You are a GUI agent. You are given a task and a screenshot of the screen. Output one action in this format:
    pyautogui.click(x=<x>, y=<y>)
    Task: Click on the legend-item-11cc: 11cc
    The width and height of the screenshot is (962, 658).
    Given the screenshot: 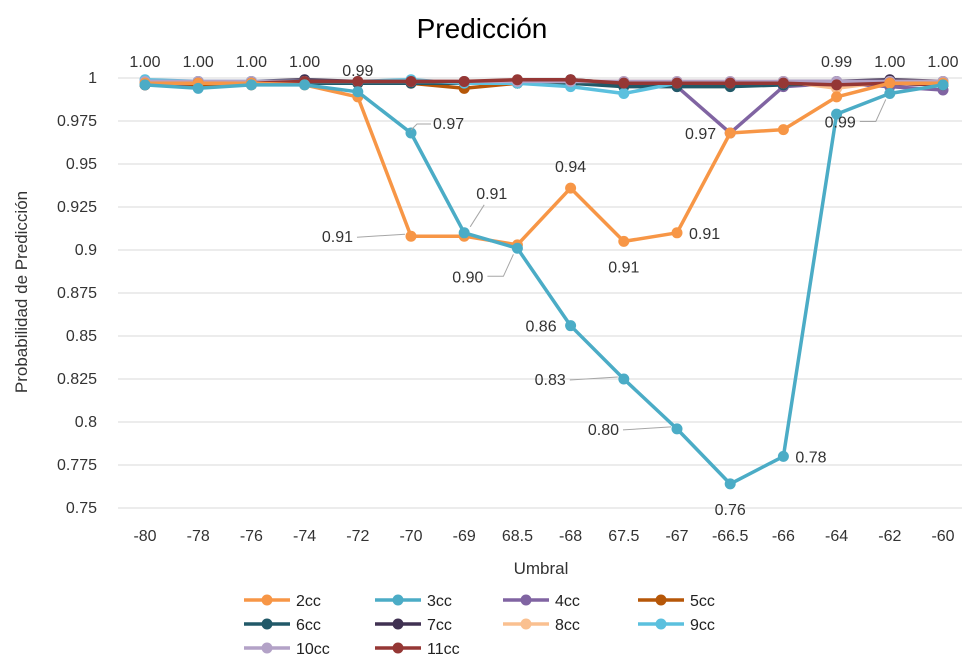 What is the action you would take?
    pyautogui.click(x=417, y=649)
    